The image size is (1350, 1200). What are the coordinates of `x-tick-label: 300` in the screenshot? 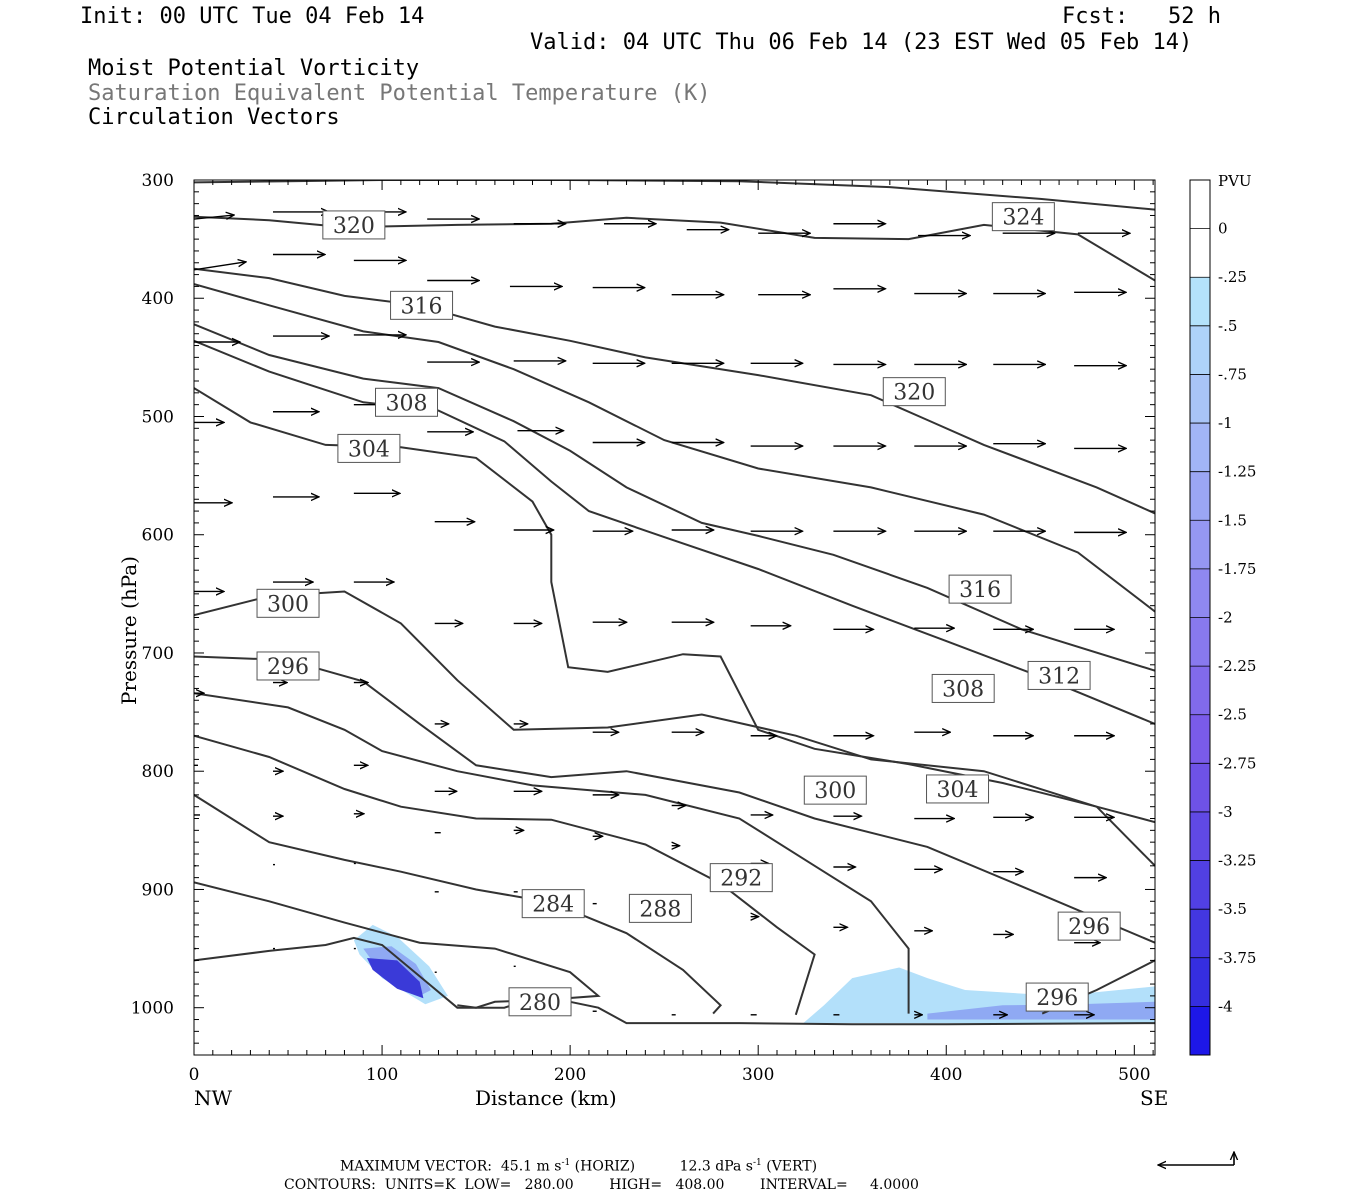 It's located at (758, 1075).